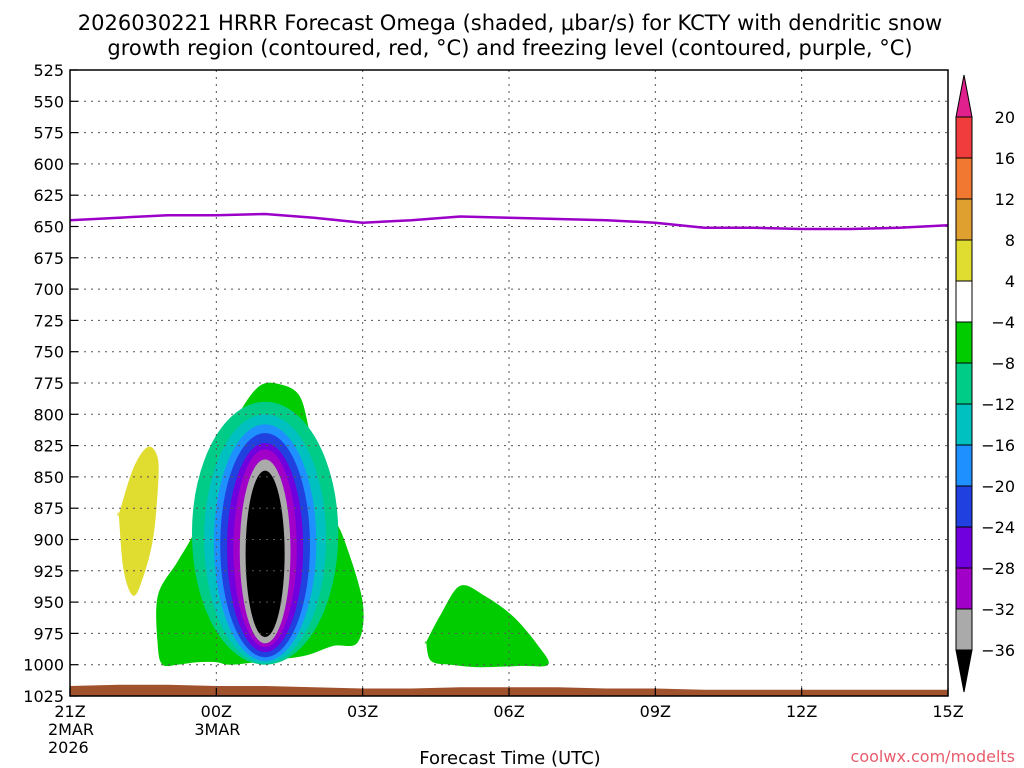  What do you see at coordinates (48, 320) in the screenshot?
I see `y-tick-label-725: 725` at bounding box center [48, 320].